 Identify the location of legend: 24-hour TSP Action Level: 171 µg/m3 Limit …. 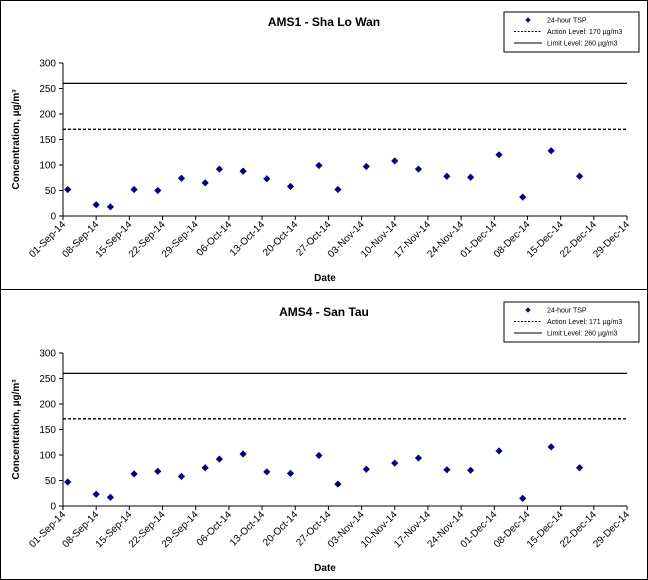
(571, 322).